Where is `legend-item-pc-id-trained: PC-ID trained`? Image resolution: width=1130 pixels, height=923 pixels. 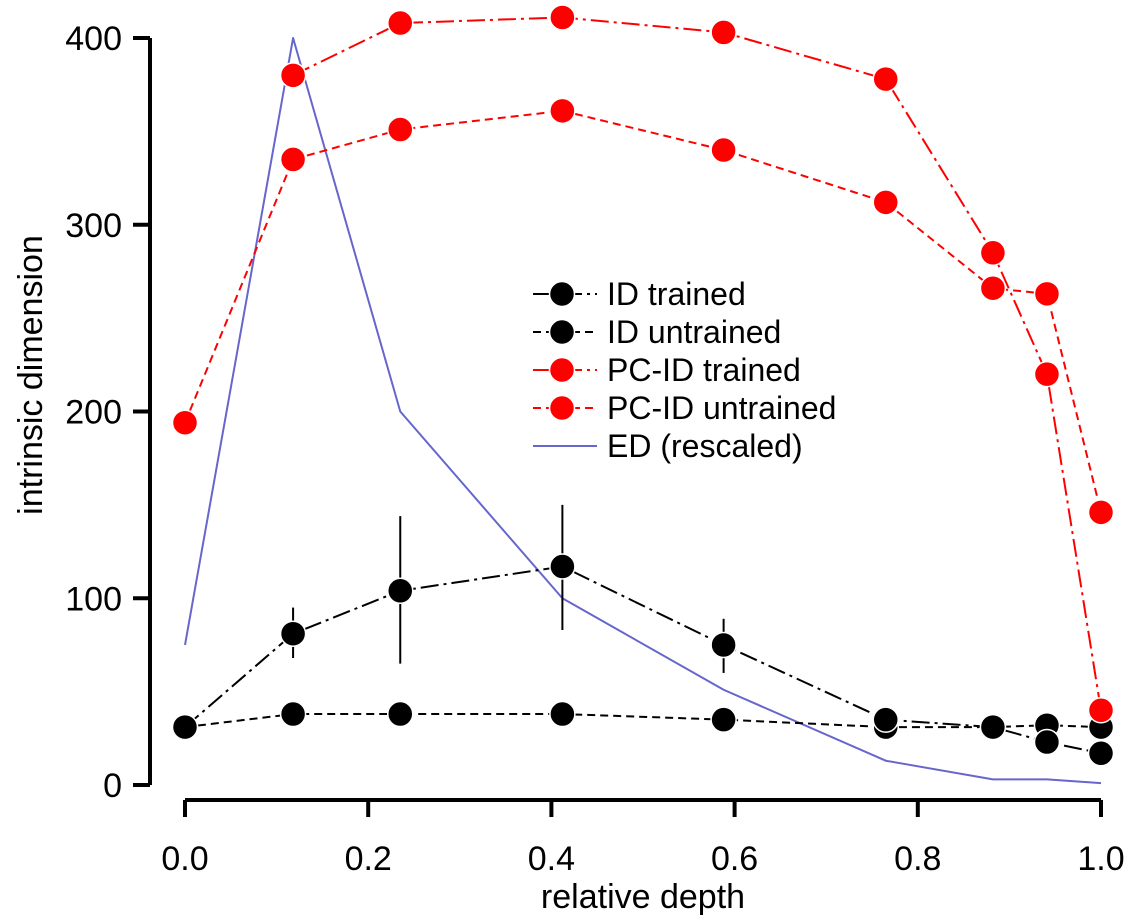 legend-item-pc-id-trained: PC-ID trained is located at coordinates (667, 370).